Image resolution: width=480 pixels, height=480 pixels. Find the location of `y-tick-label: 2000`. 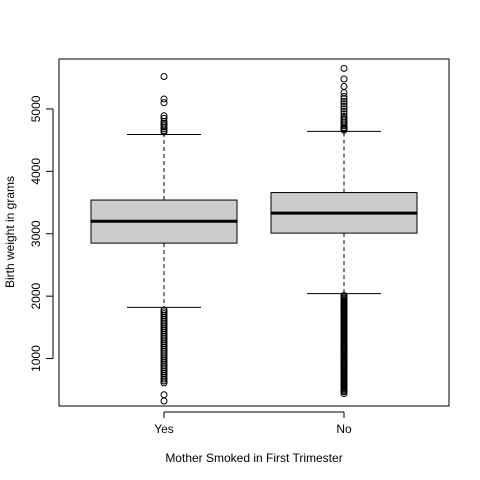

y-tick-label: 2000 is located at coordinates (36, 295).